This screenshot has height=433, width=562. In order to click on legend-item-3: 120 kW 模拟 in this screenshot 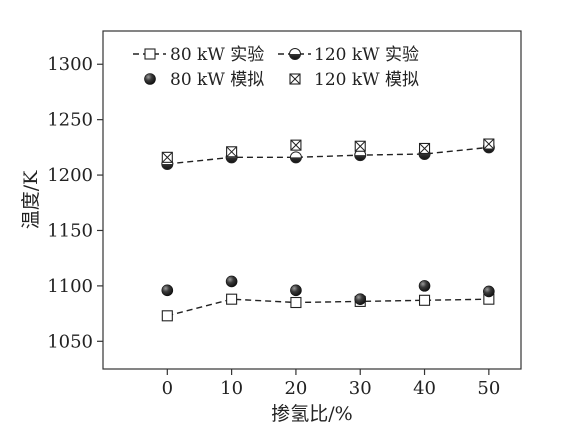, I will do `click(354, 80)`.